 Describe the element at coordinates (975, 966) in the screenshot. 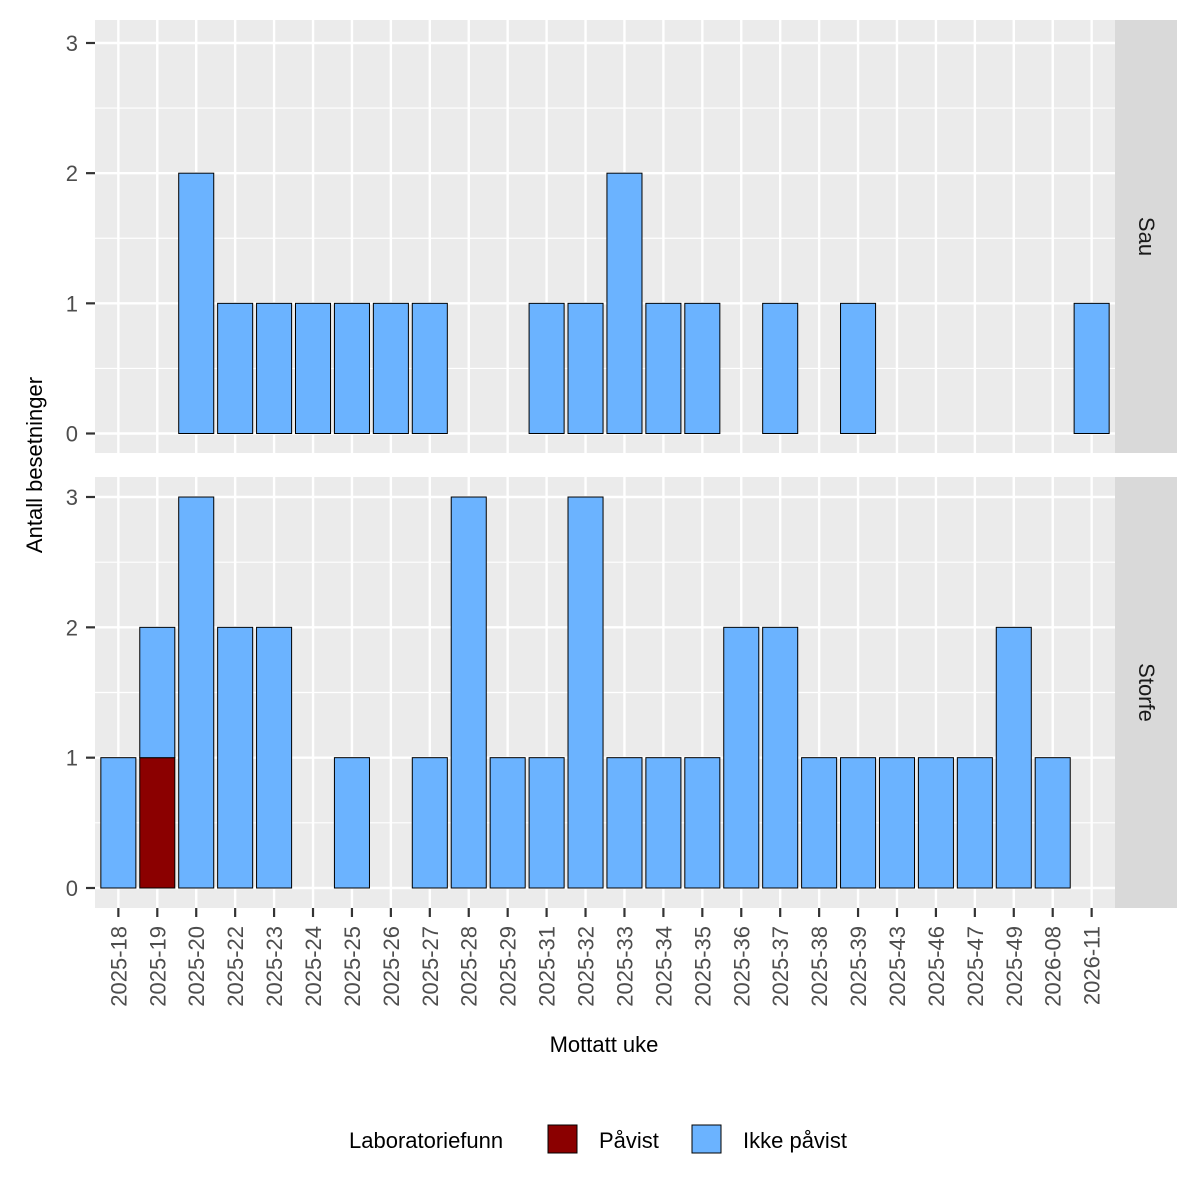

I see `x-tick-label: 2025-47` at that location.